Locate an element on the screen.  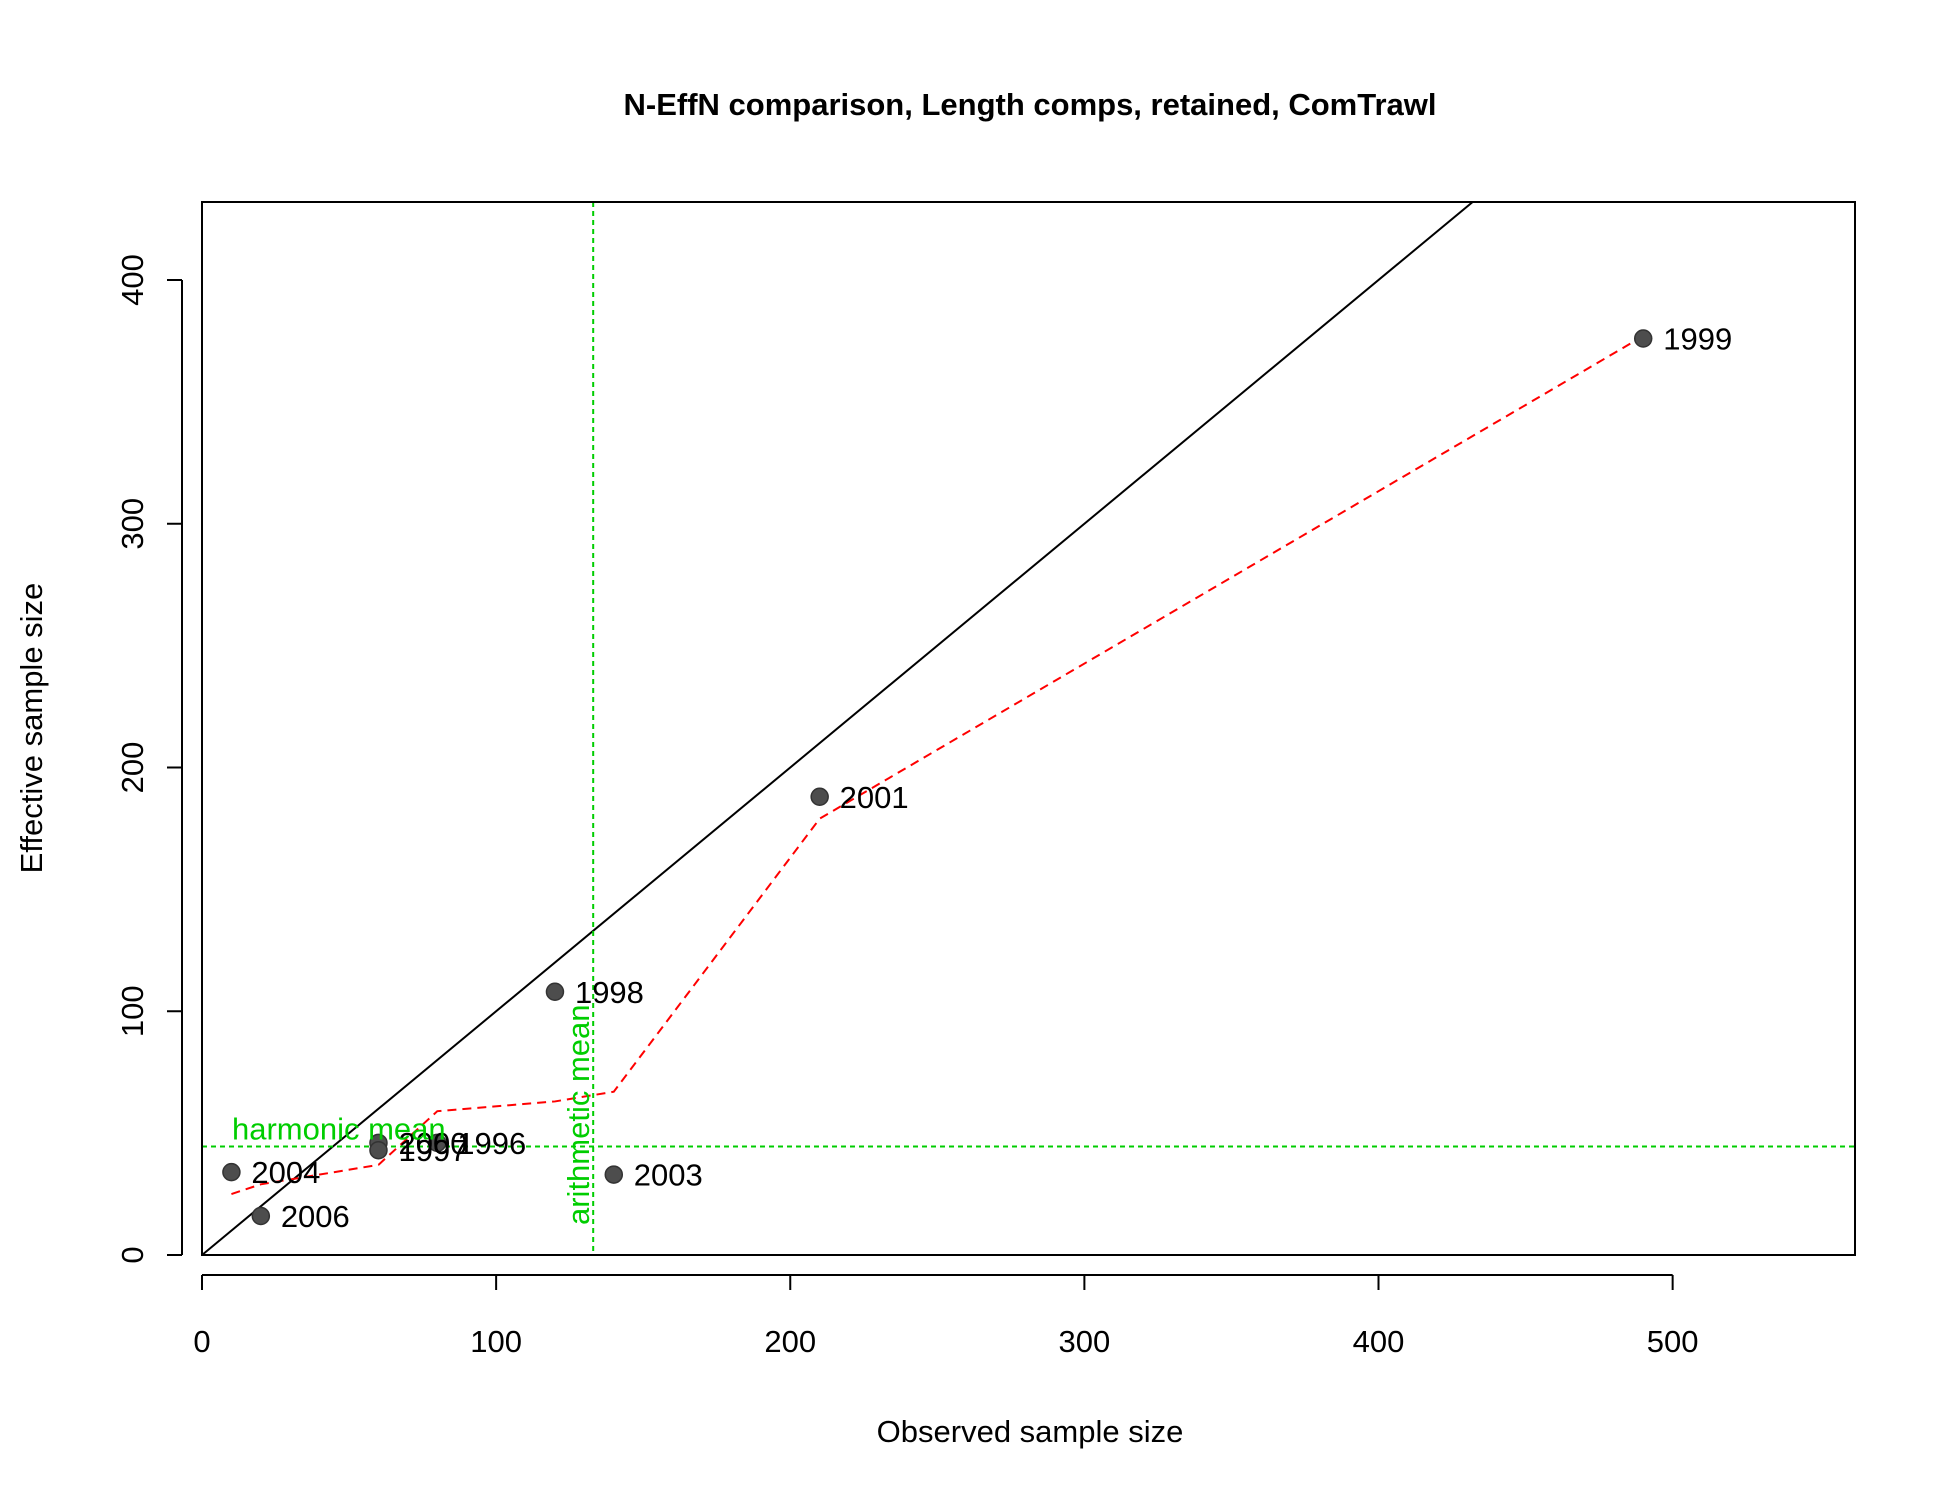
point-label: 1997 is located at coordinates (432, 1150).